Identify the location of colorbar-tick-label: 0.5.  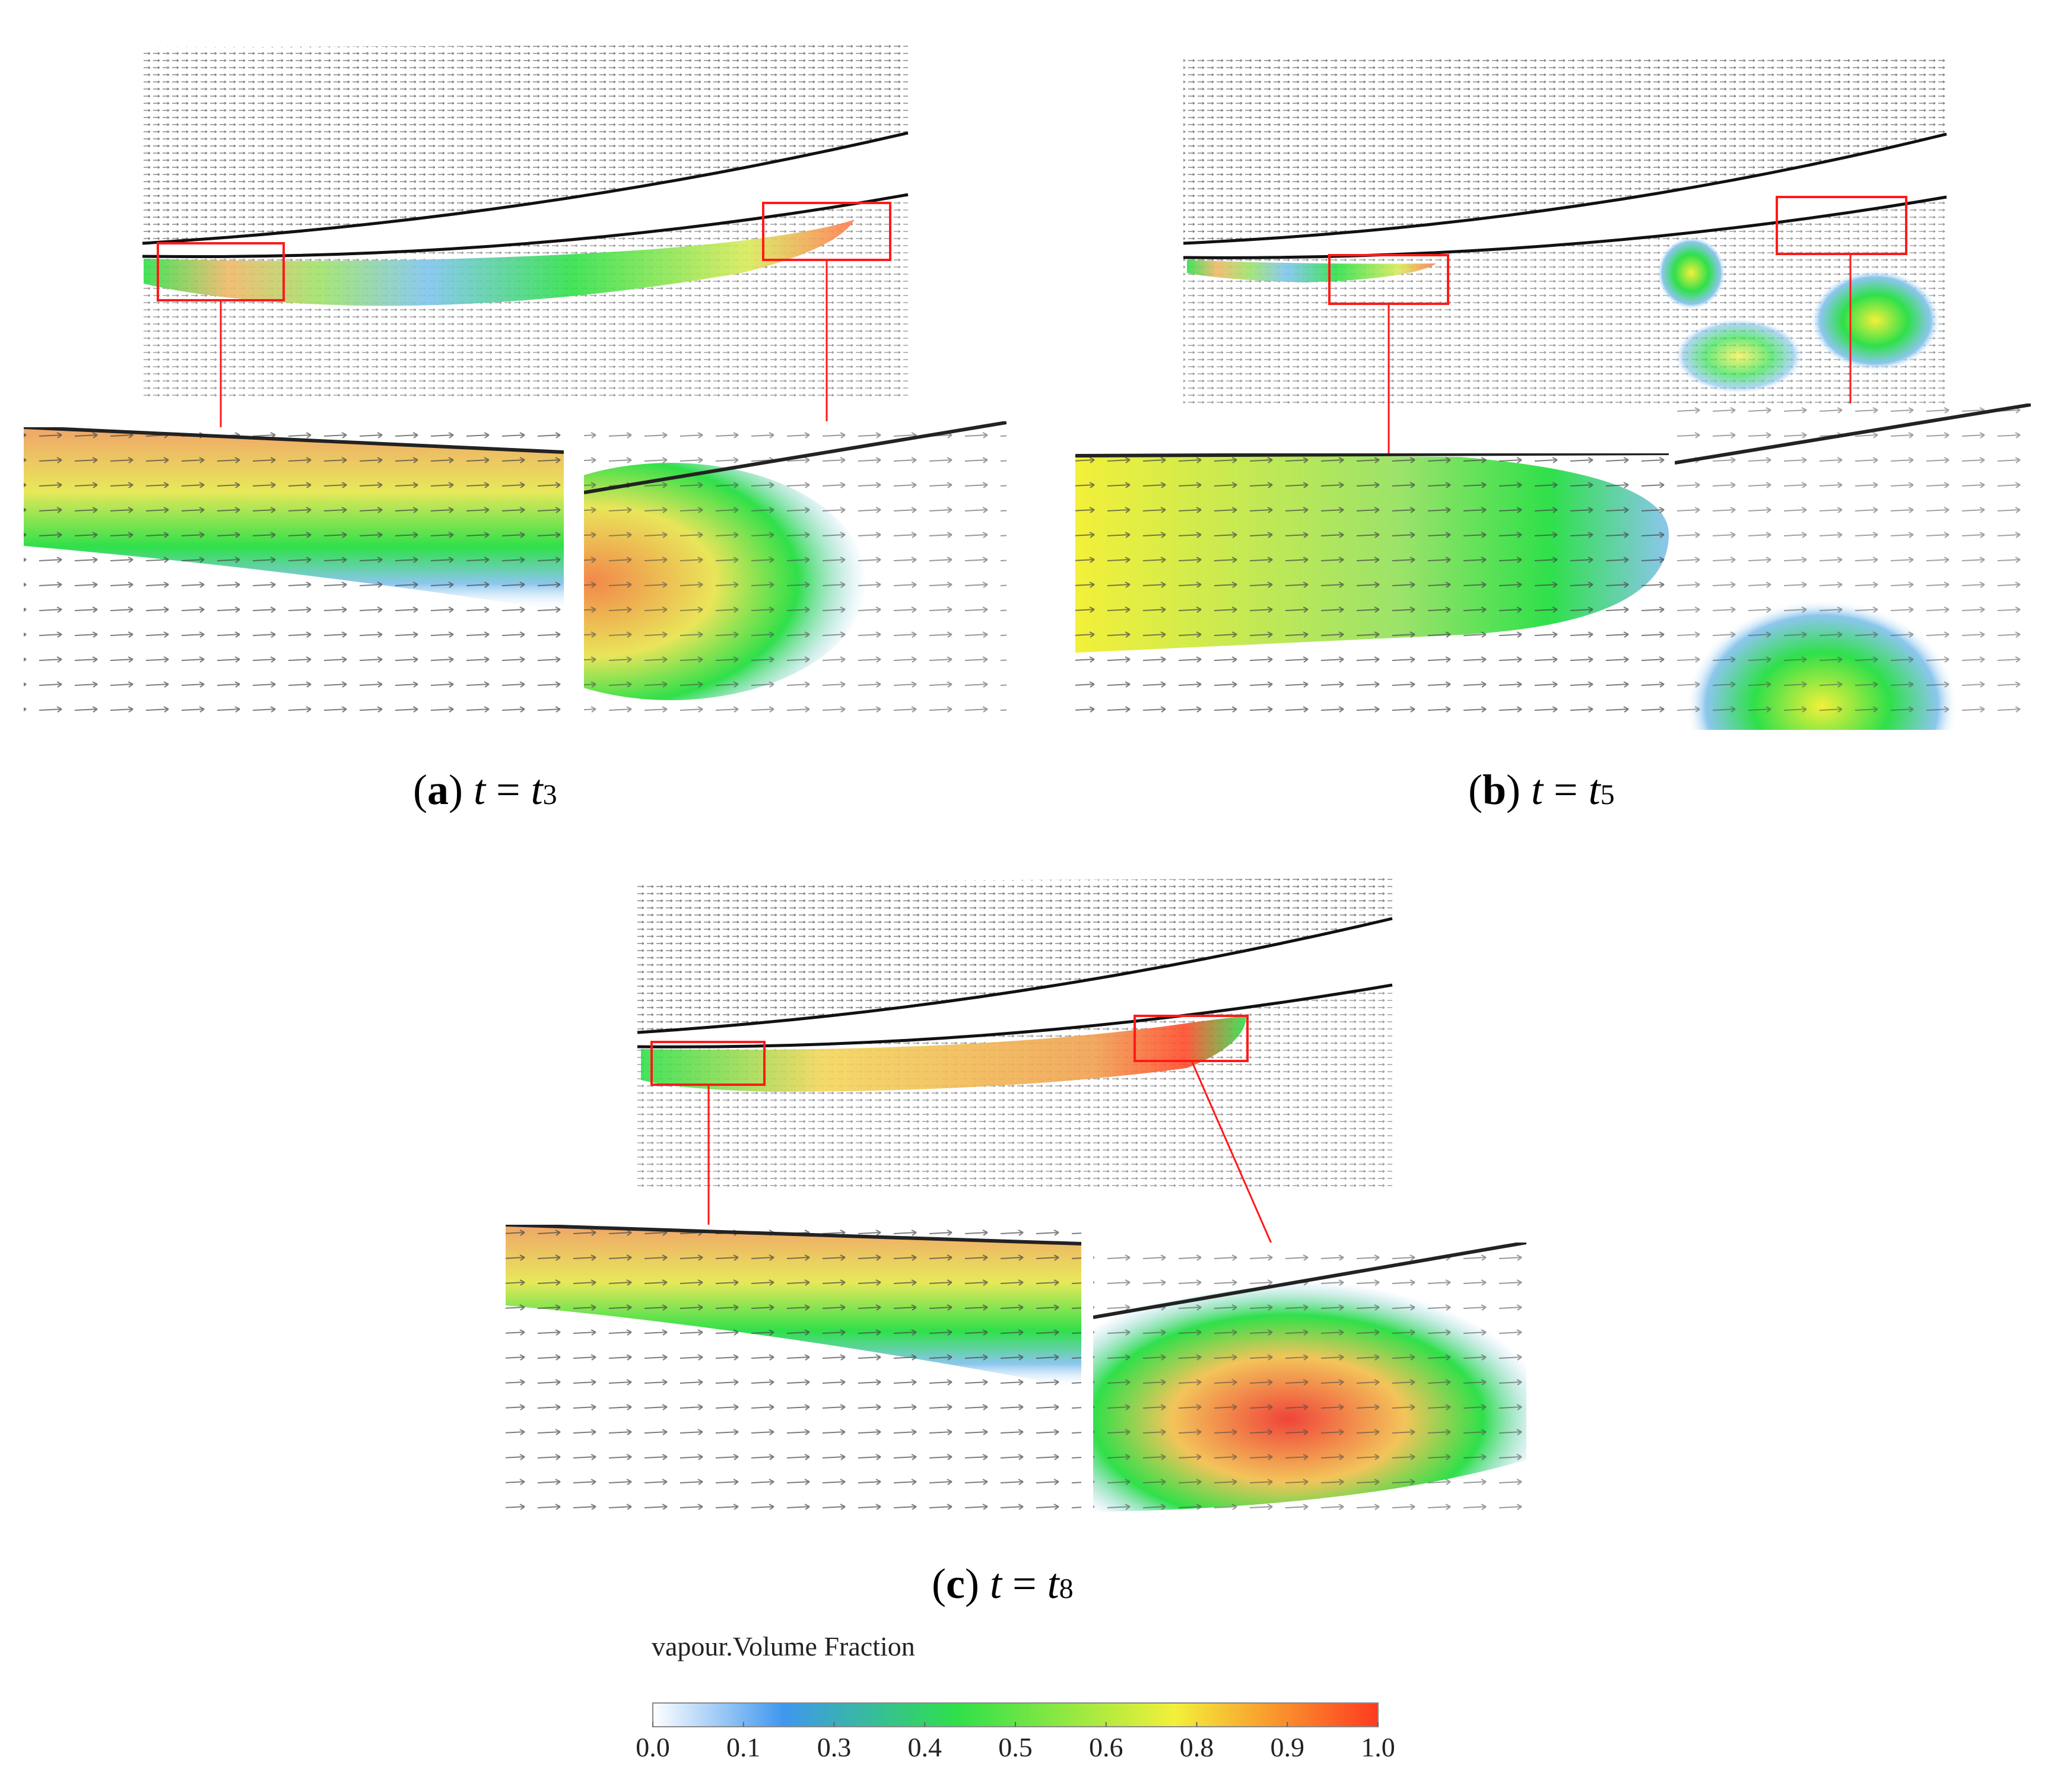
(1015, 1747).